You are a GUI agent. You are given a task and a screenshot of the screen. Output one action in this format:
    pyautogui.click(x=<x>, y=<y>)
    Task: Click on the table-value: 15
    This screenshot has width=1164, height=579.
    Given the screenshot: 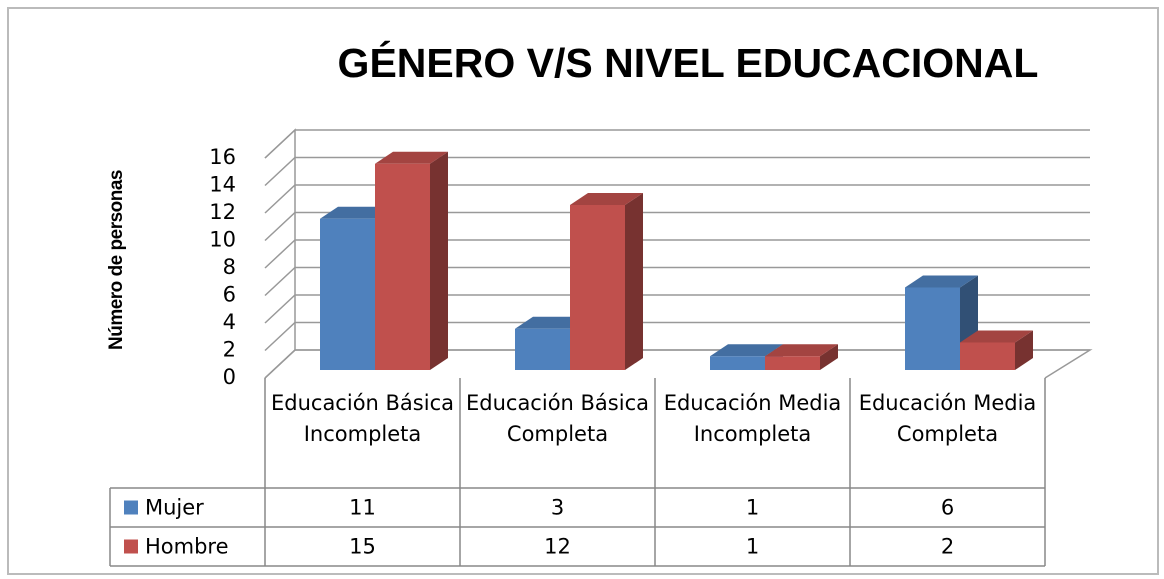 What is the action you would take?
    pyautogui.click(x=362, y=547)
    